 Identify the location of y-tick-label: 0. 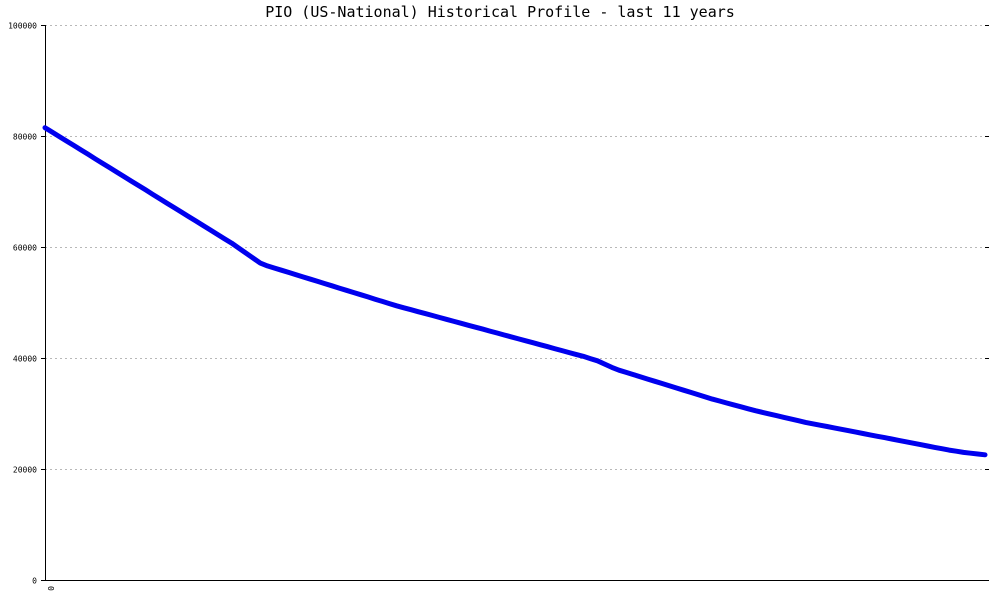
(34, 581).